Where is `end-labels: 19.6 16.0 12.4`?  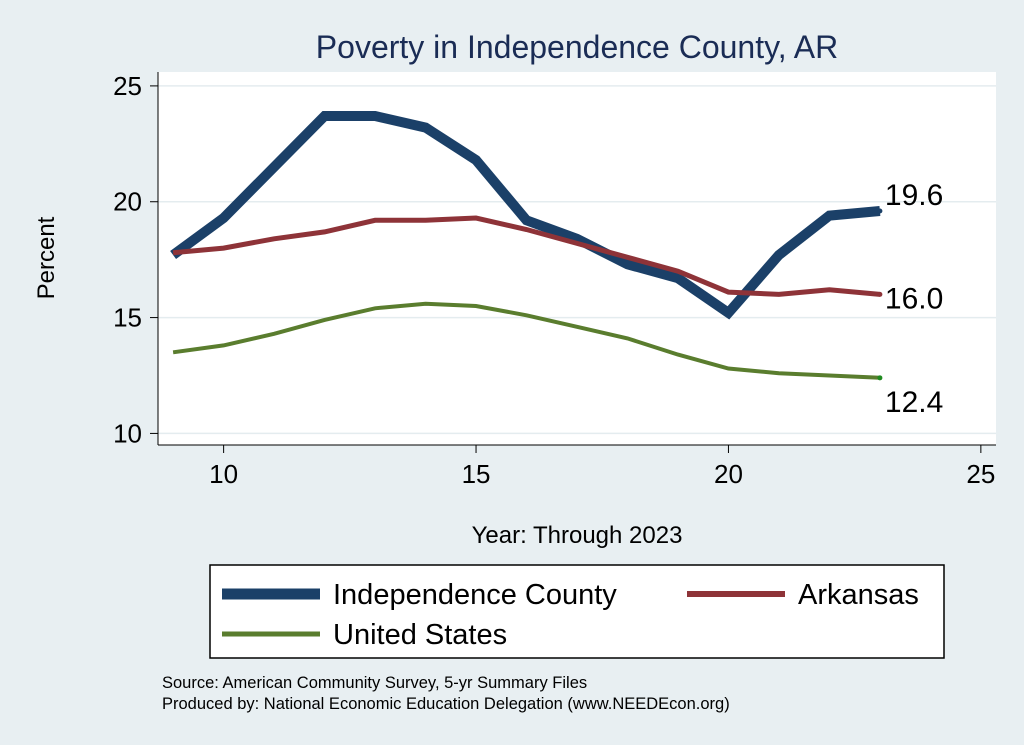 end-labels: 19.6 16.0 12.4 is located at coordinates (914, 299).